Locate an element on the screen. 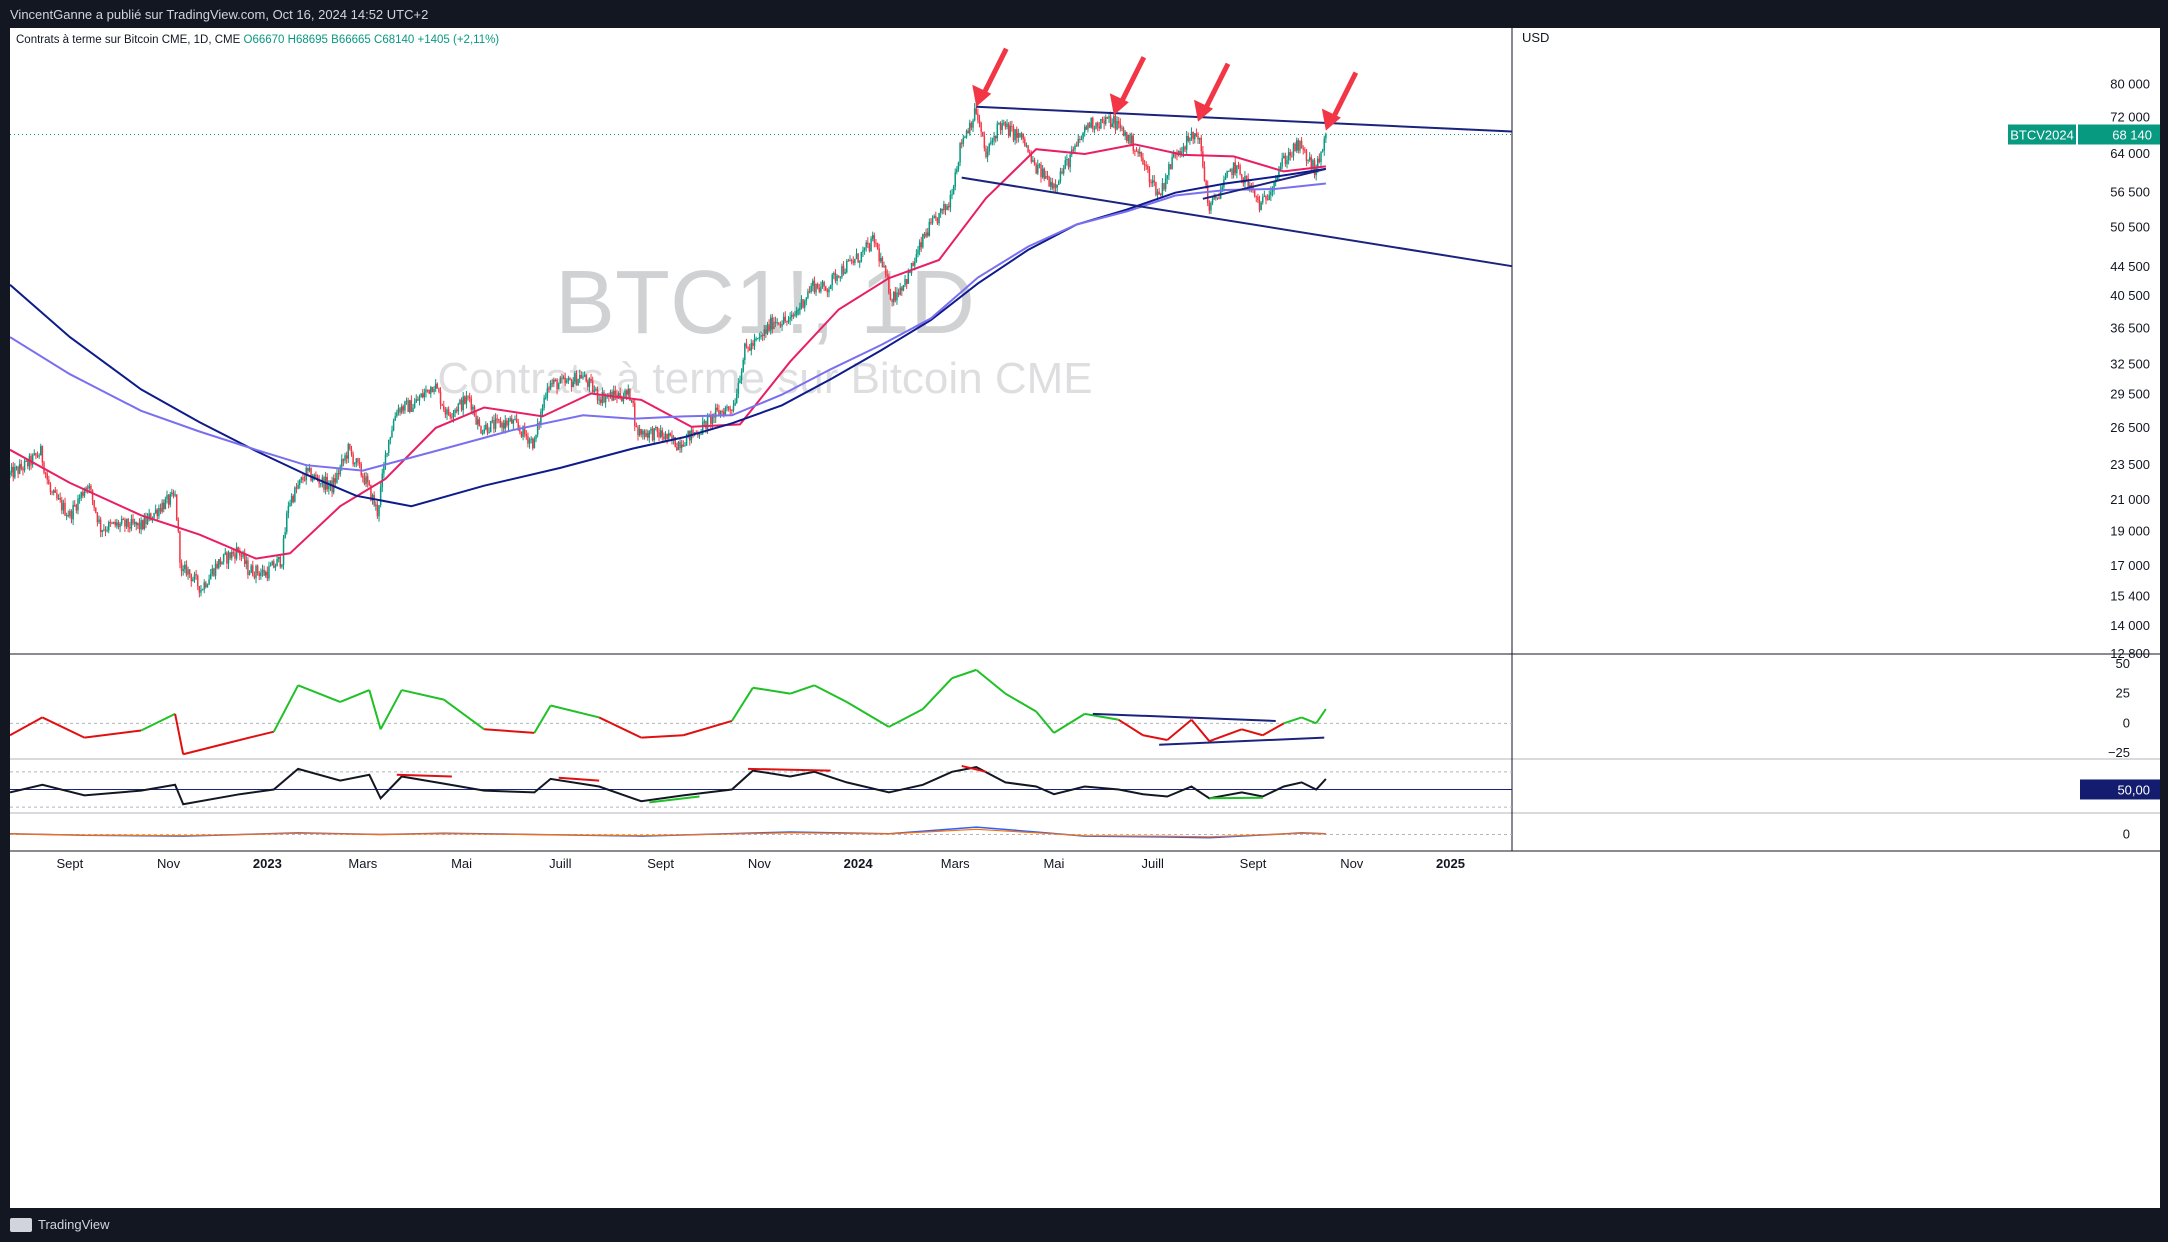 This screenshot has width=2168, height=1242. osc2-level-label: 50,00 is located at coordinates (2133, 789).